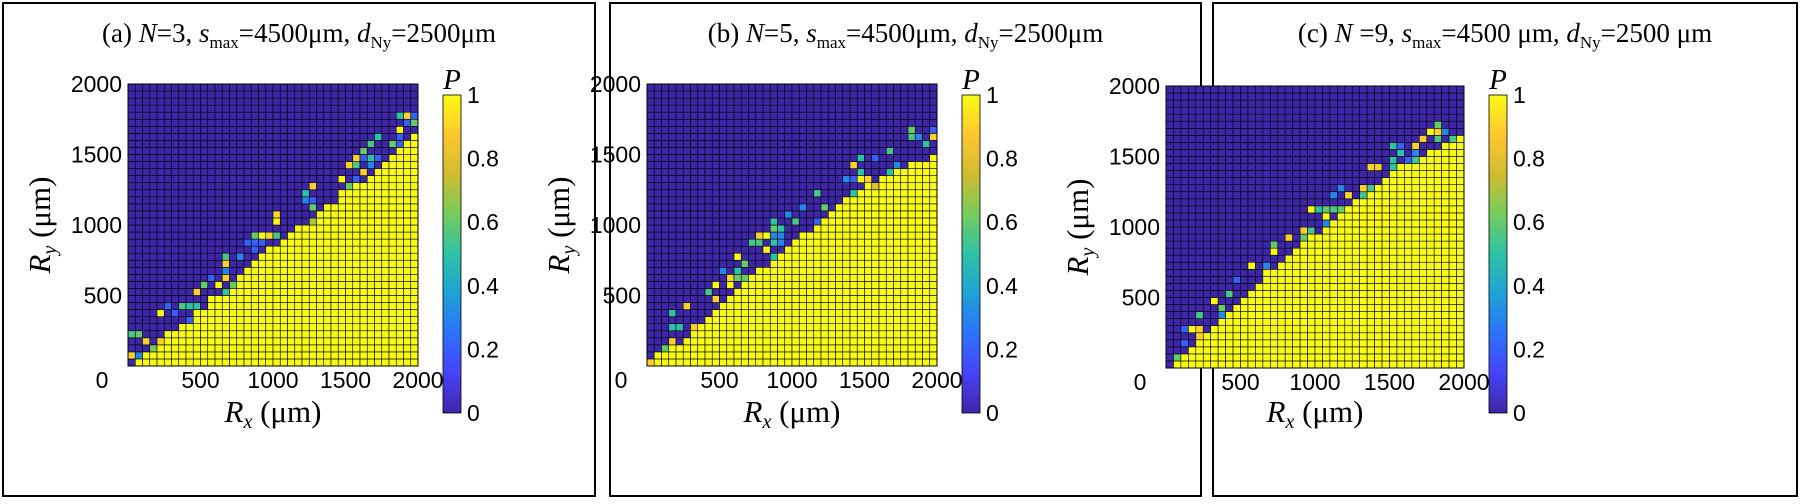  I want to click on colorbar-tick-label: 0.6, so click(1529, 222).